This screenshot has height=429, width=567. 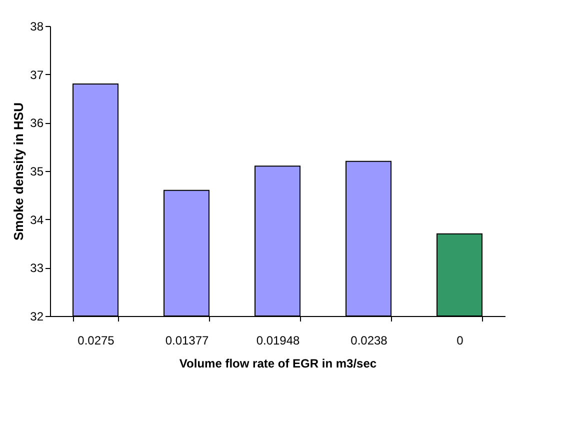 What do you see at coordinates (278, 341) in the screenshot?
I see `x-tick-label: 0.01948` at bounding box center [278, 341].